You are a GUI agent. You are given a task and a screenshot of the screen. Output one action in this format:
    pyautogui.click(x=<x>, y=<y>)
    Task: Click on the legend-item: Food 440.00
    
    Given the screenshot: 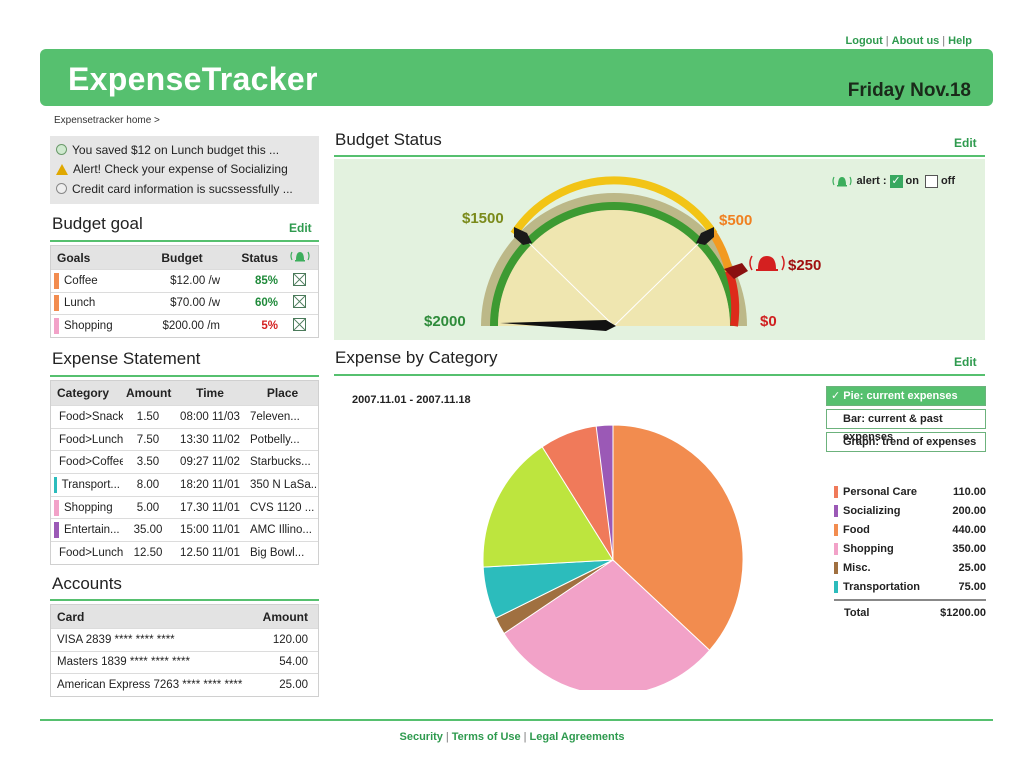 What is the action you would take?
    pyautogui.click(x=910, y=529)
    